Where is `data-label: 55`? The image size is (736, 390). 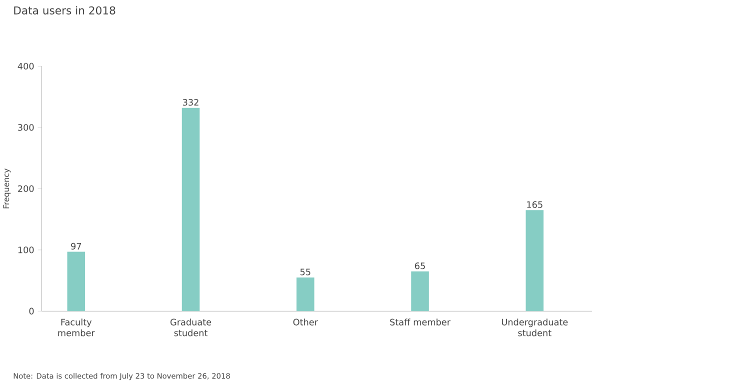
data-label: 55 is located at coordinates (305, 272).